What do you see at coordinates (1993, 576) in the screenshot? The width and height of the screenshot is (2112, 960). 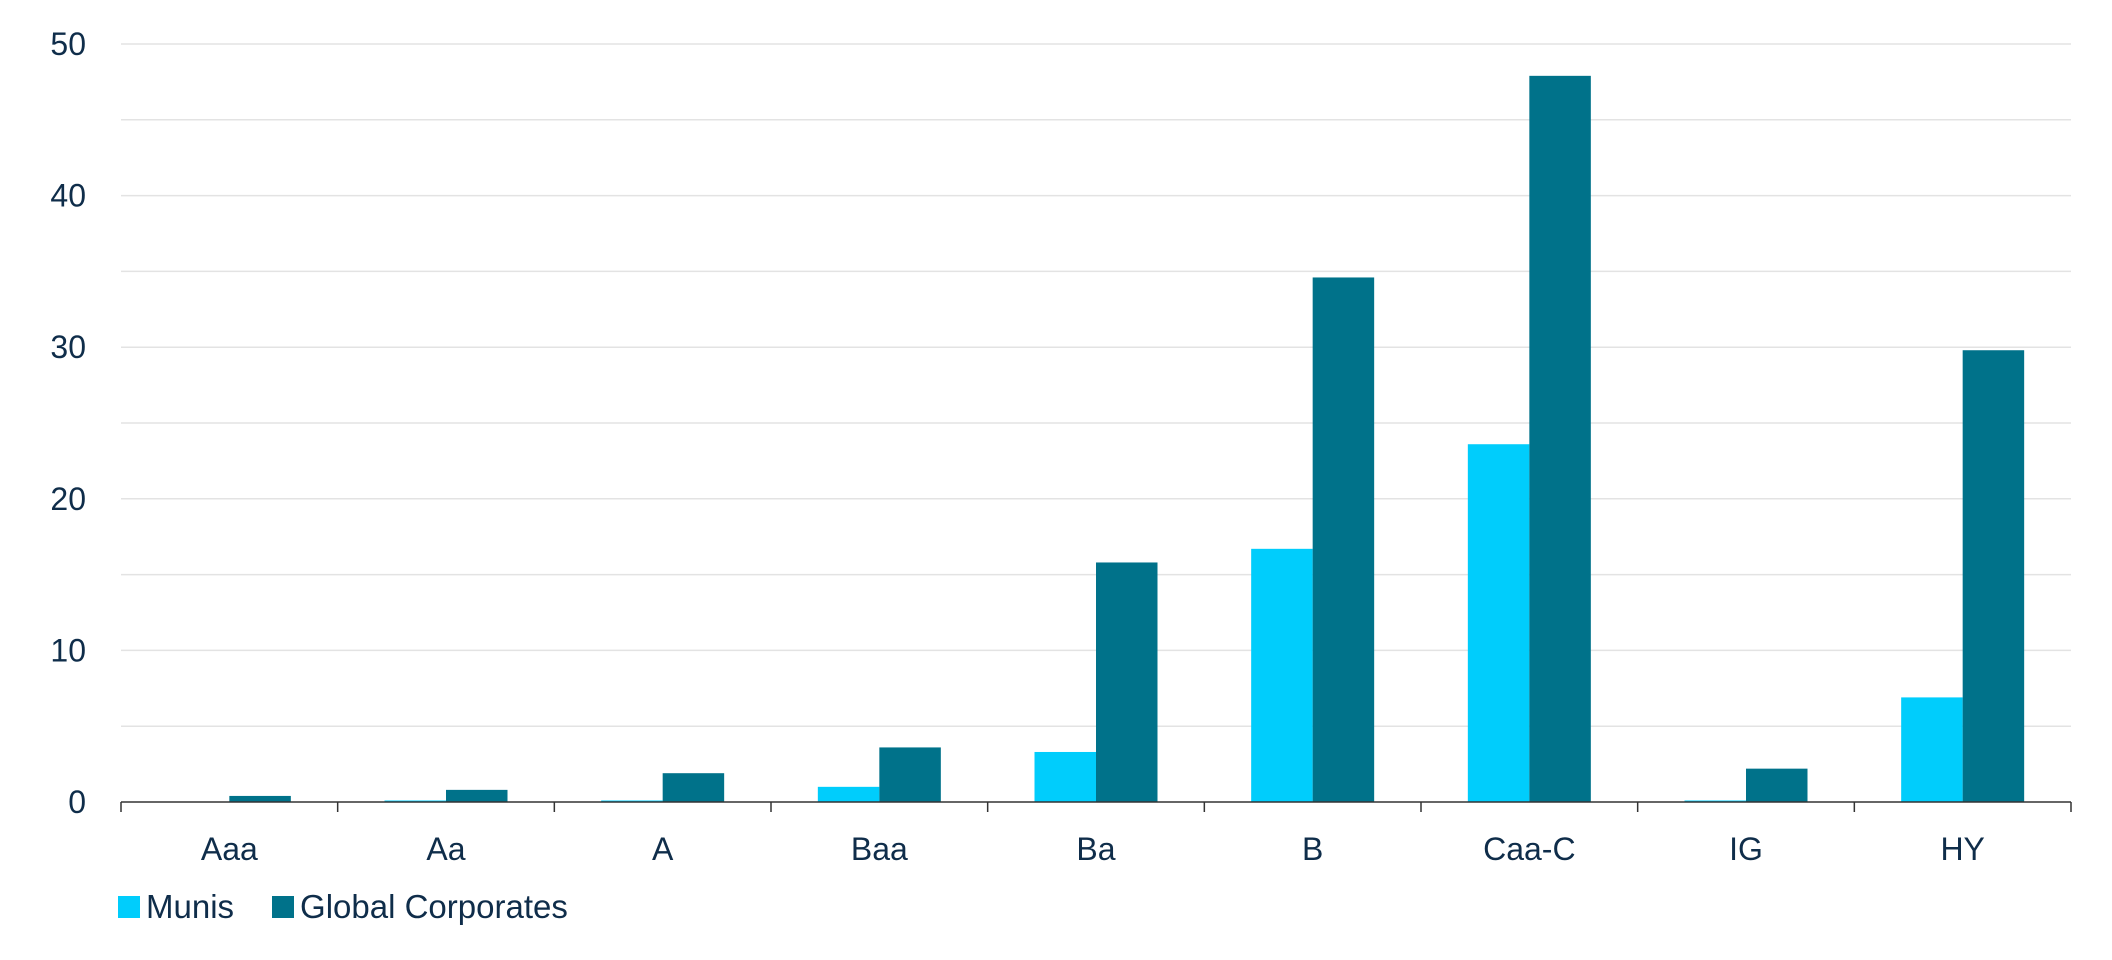 I see `bar-global-corporates-hy` at bounding box center [1993, 576].